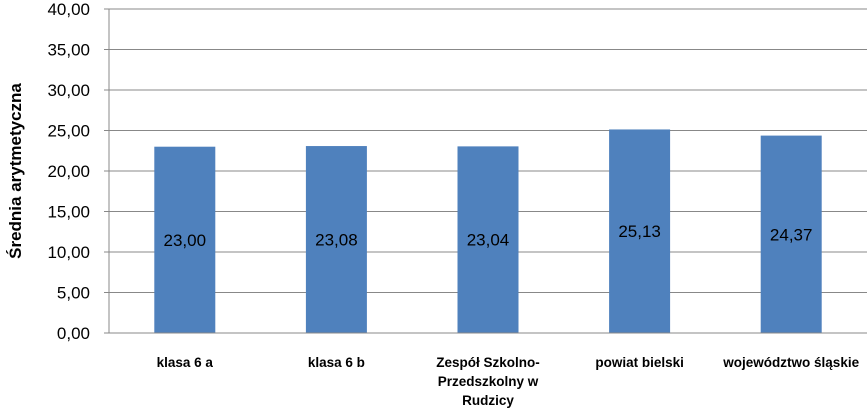  What do you see at coordinates (639, 362) in the screenshot?
I see `category-label: powiat bielski` at bounding box center [639, 362].